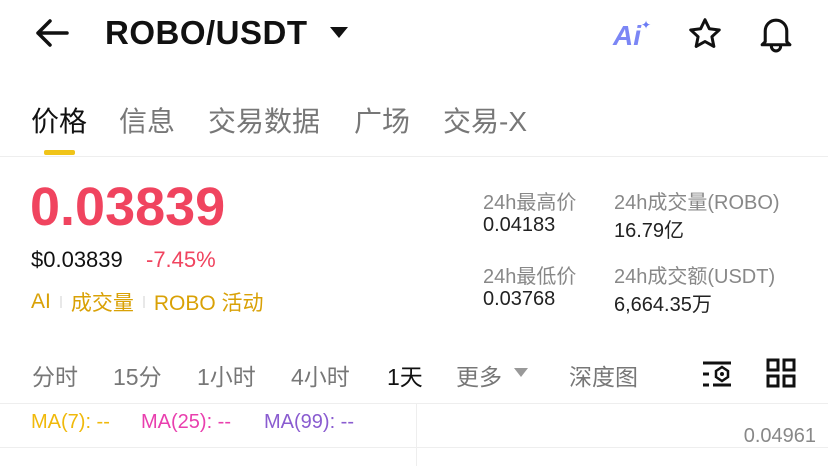  I want to click on amount-value: 6,664.35万, so click(663, 305).